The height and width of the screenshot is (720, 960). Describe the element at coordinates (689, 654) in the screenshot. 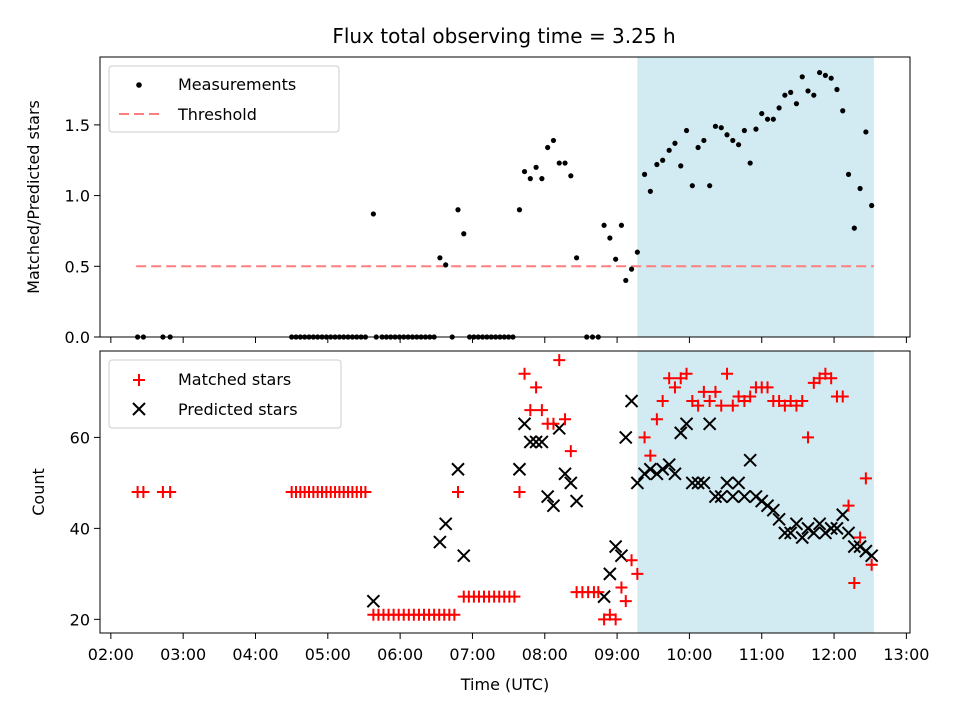

I see `x-tick-label-8: 10:00` at that location.